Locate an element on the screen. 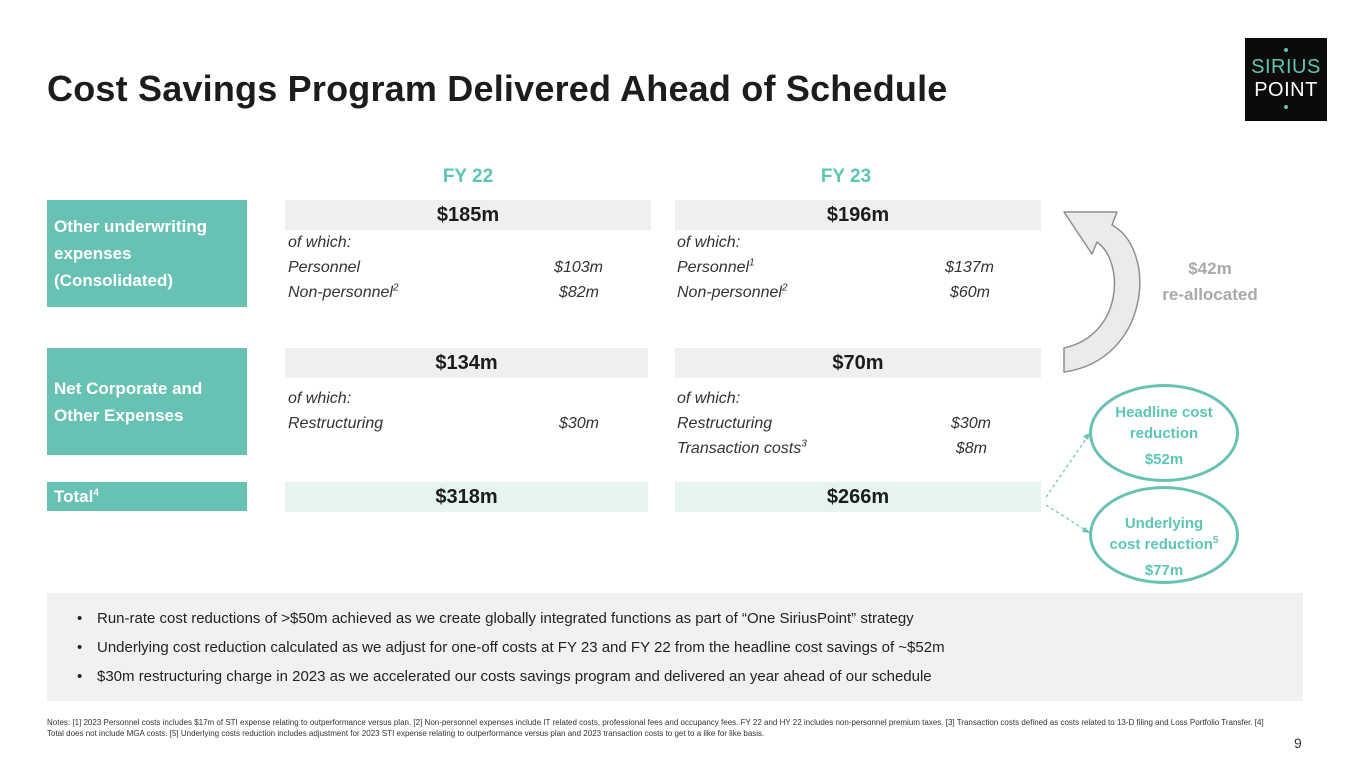  headline-cost-reduction-oval: Headline cost reduction $52m is located at coordinates (1164, 433).